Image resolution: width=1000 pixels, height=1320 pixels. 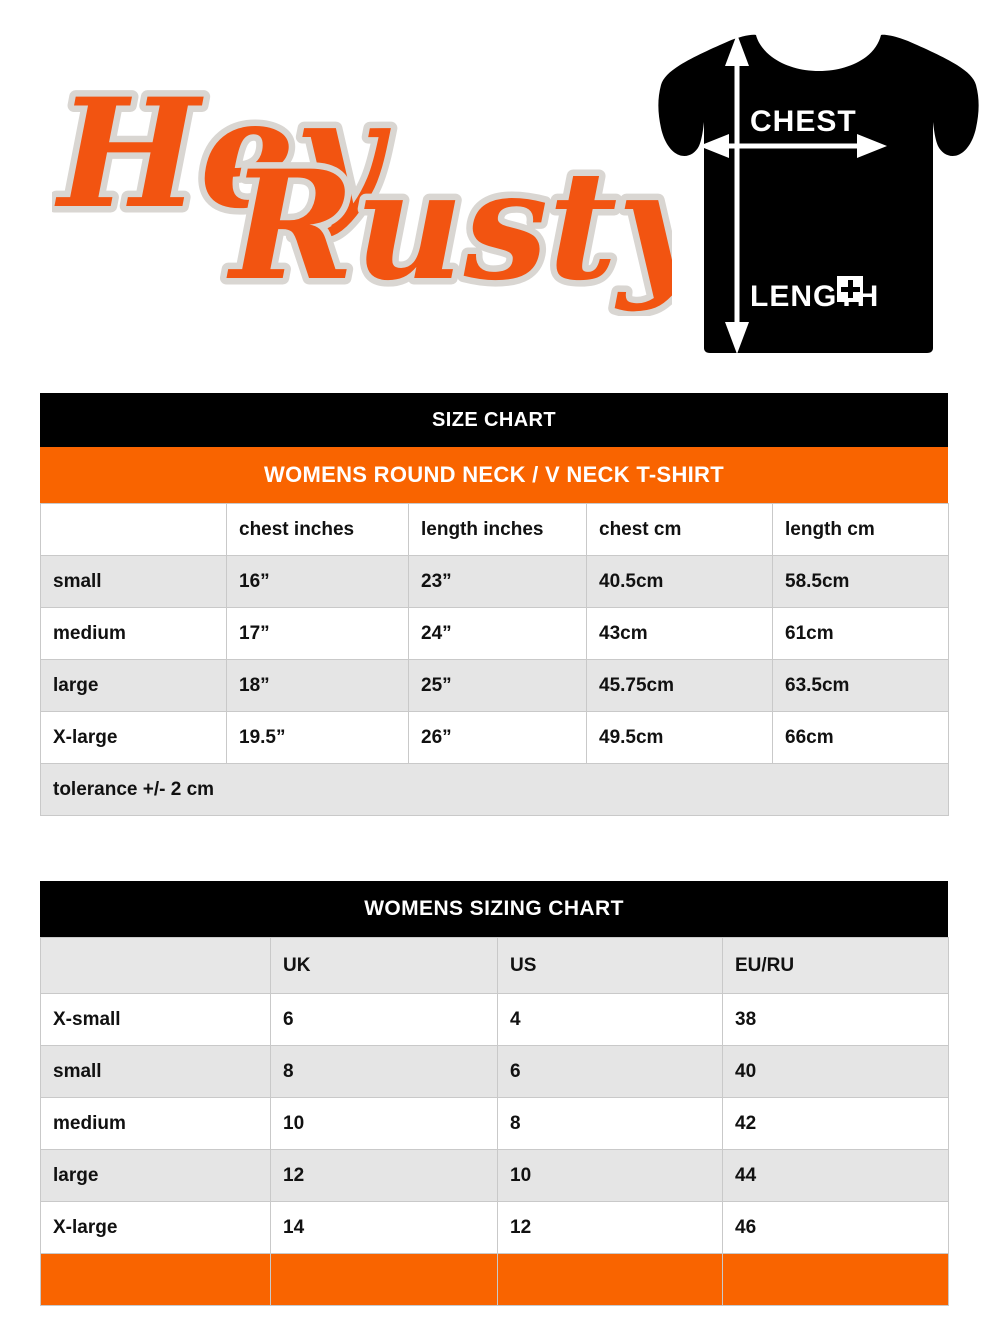 What do you see at coordinates (679, 529) in the screenshot?
I see `col-header-chest-cm: chest cm` at bounding box center [679, 529].